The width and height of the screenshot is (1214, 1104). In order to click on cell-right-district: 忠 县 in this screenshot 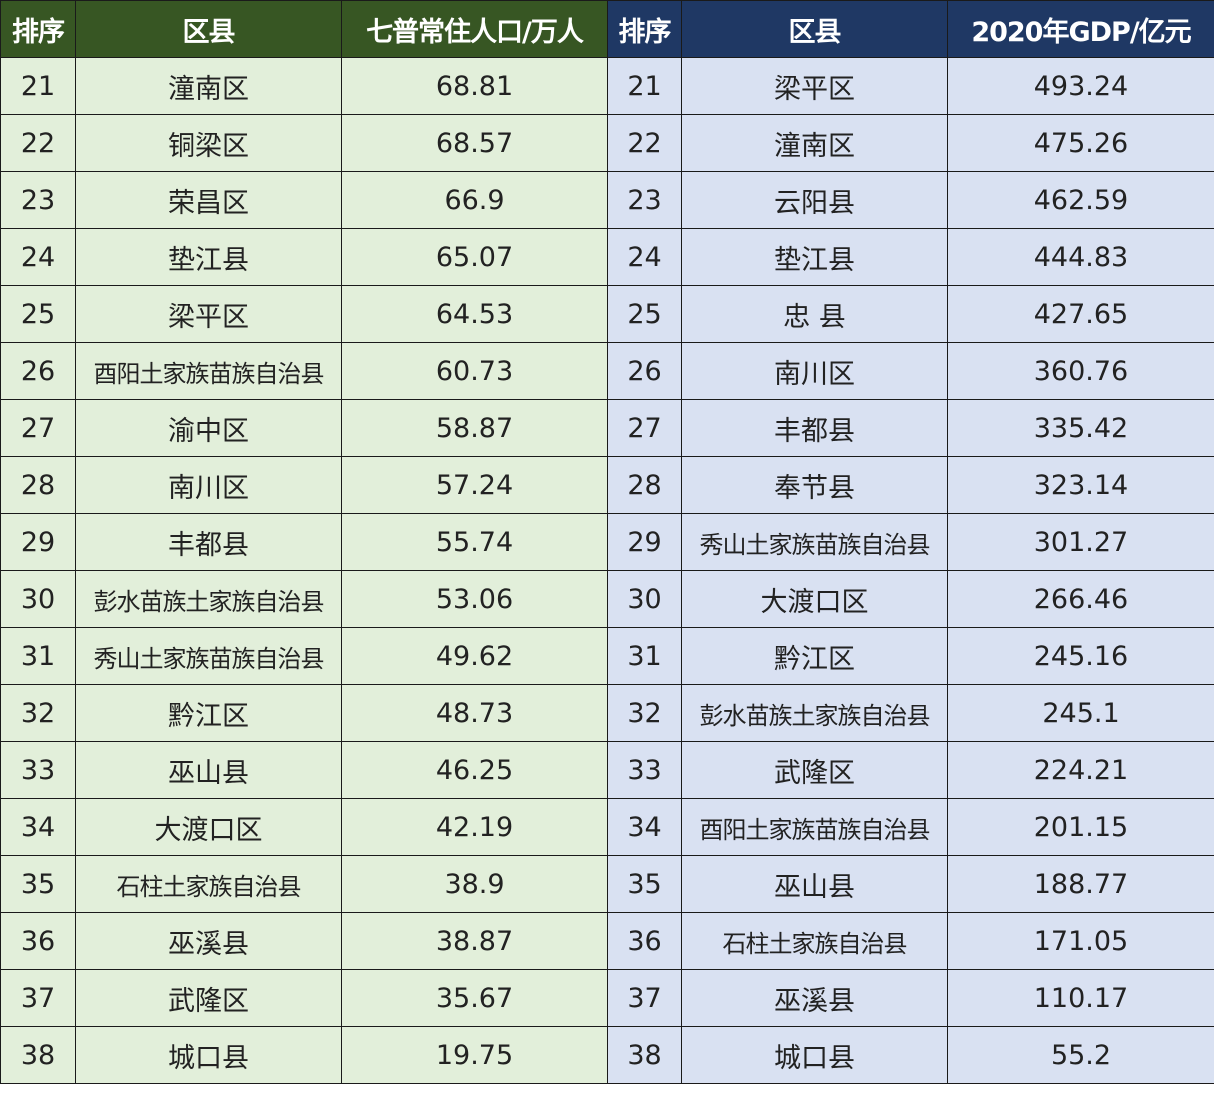, I will do `click(814, 314)`.